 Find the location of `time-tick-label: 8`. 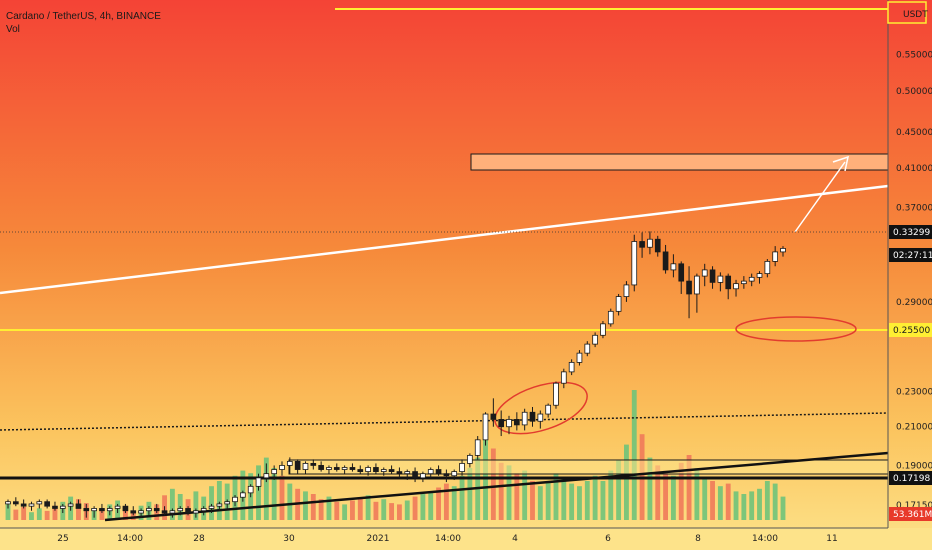

time-tick-label: 8 is located at coordinates (698, 539).